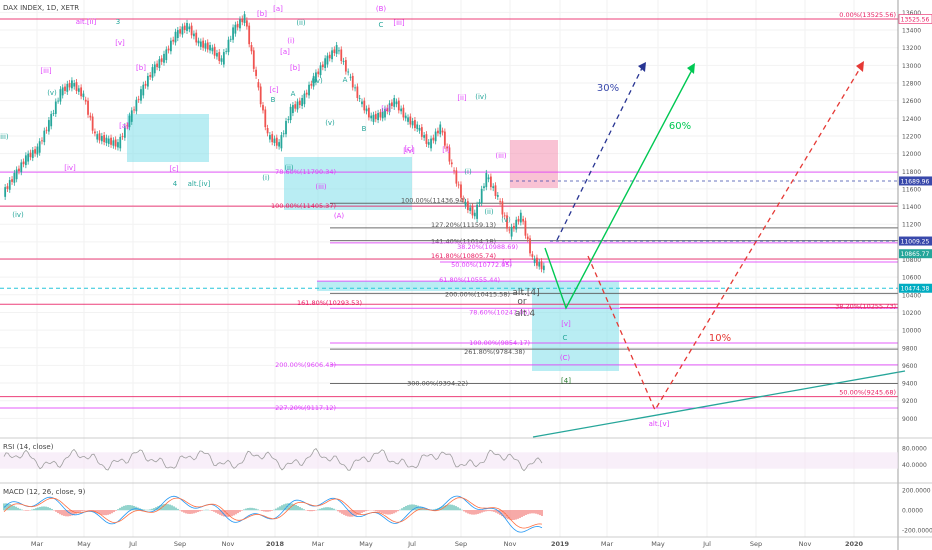 The height and width of the screenshot is (550, 932). I want to click on wave-label: [iv], so click(409, 151).